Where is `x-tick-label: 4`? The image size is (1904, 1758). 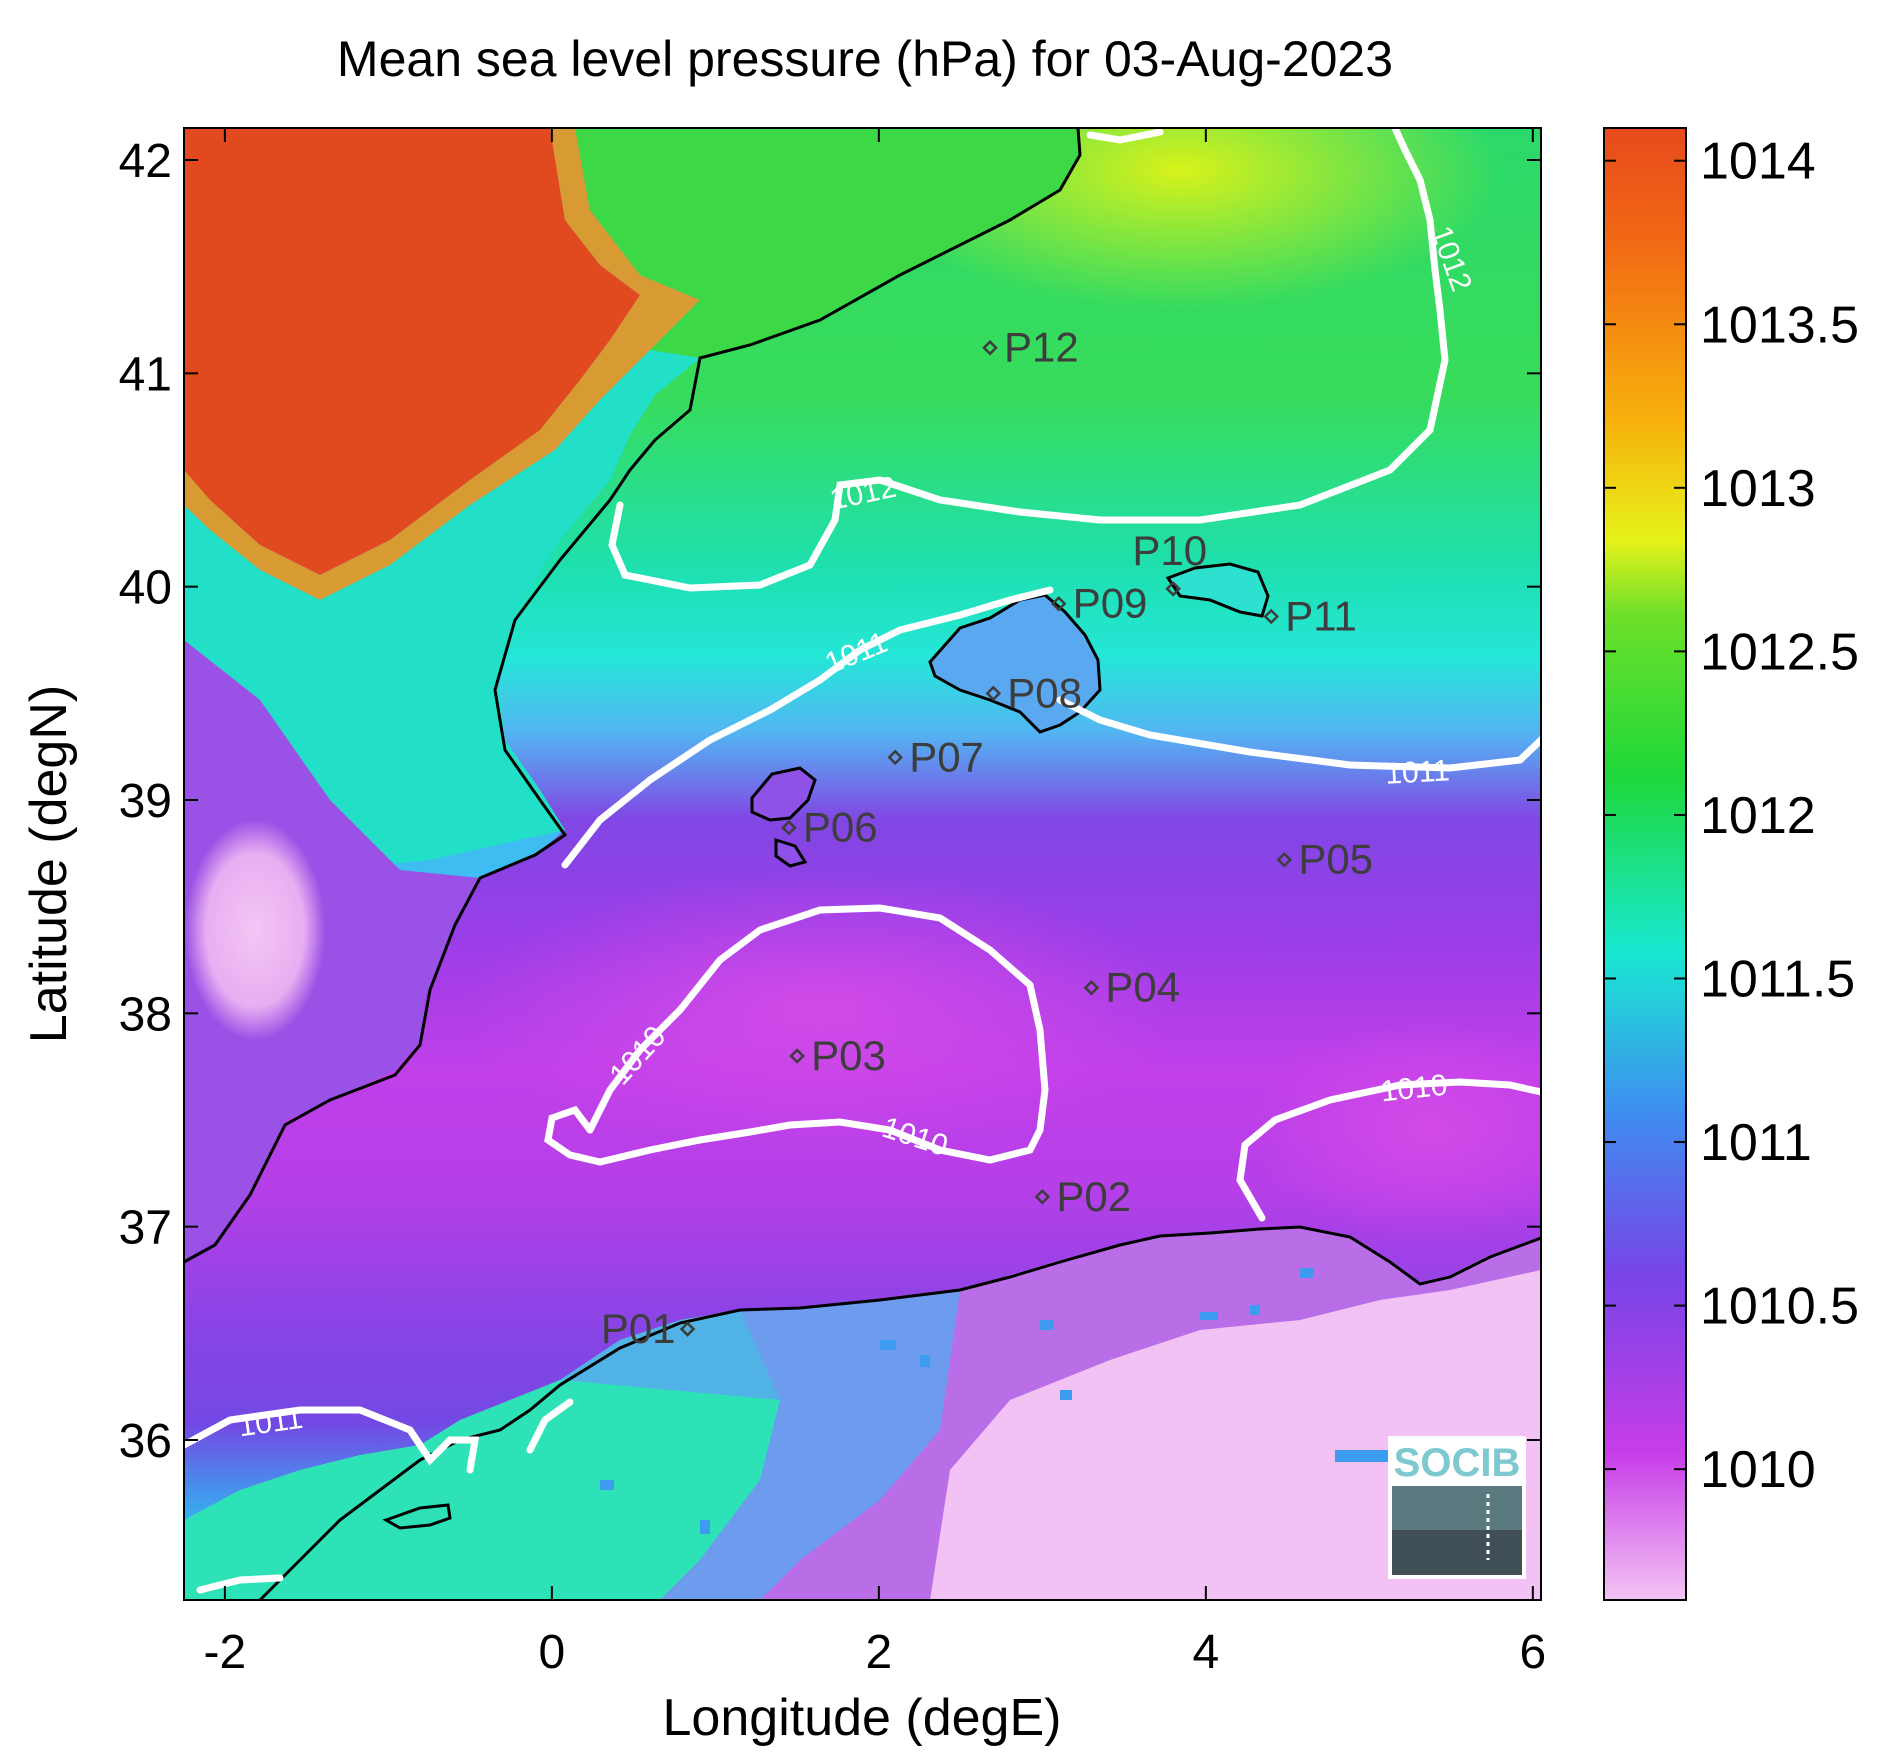
x-tick-label: 4 is located at coordinates (1205, 1652).